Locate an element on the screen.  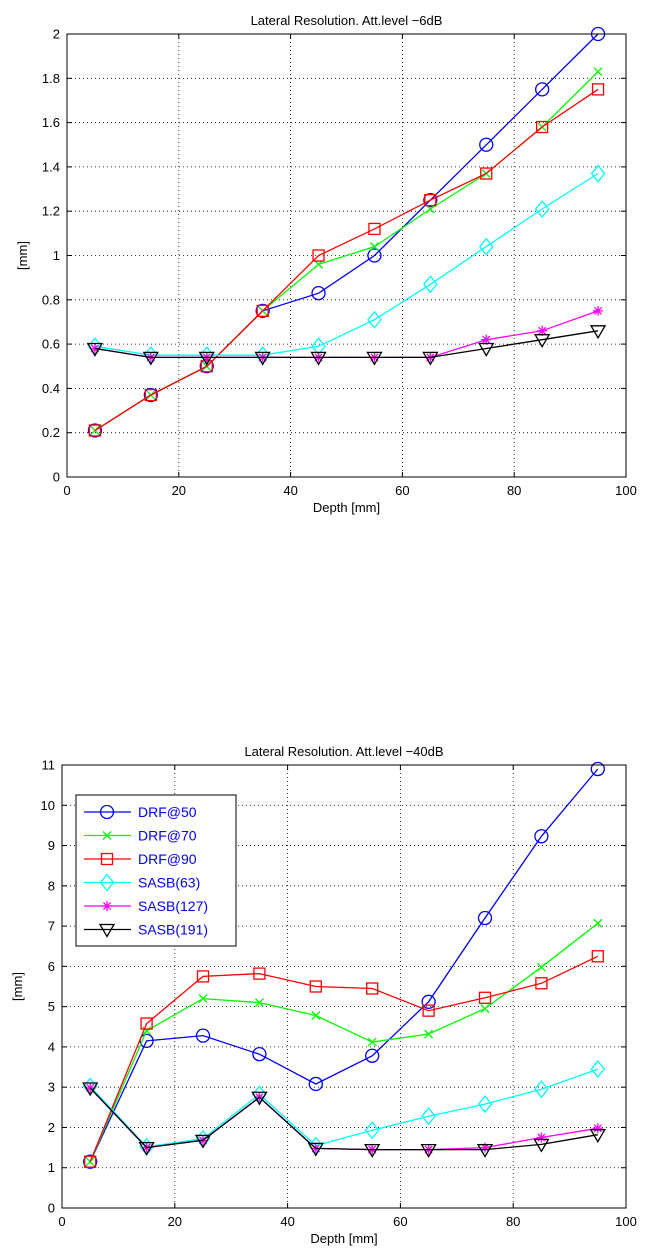
legend-item: DRF@90 is located at coordinates (140, 859).